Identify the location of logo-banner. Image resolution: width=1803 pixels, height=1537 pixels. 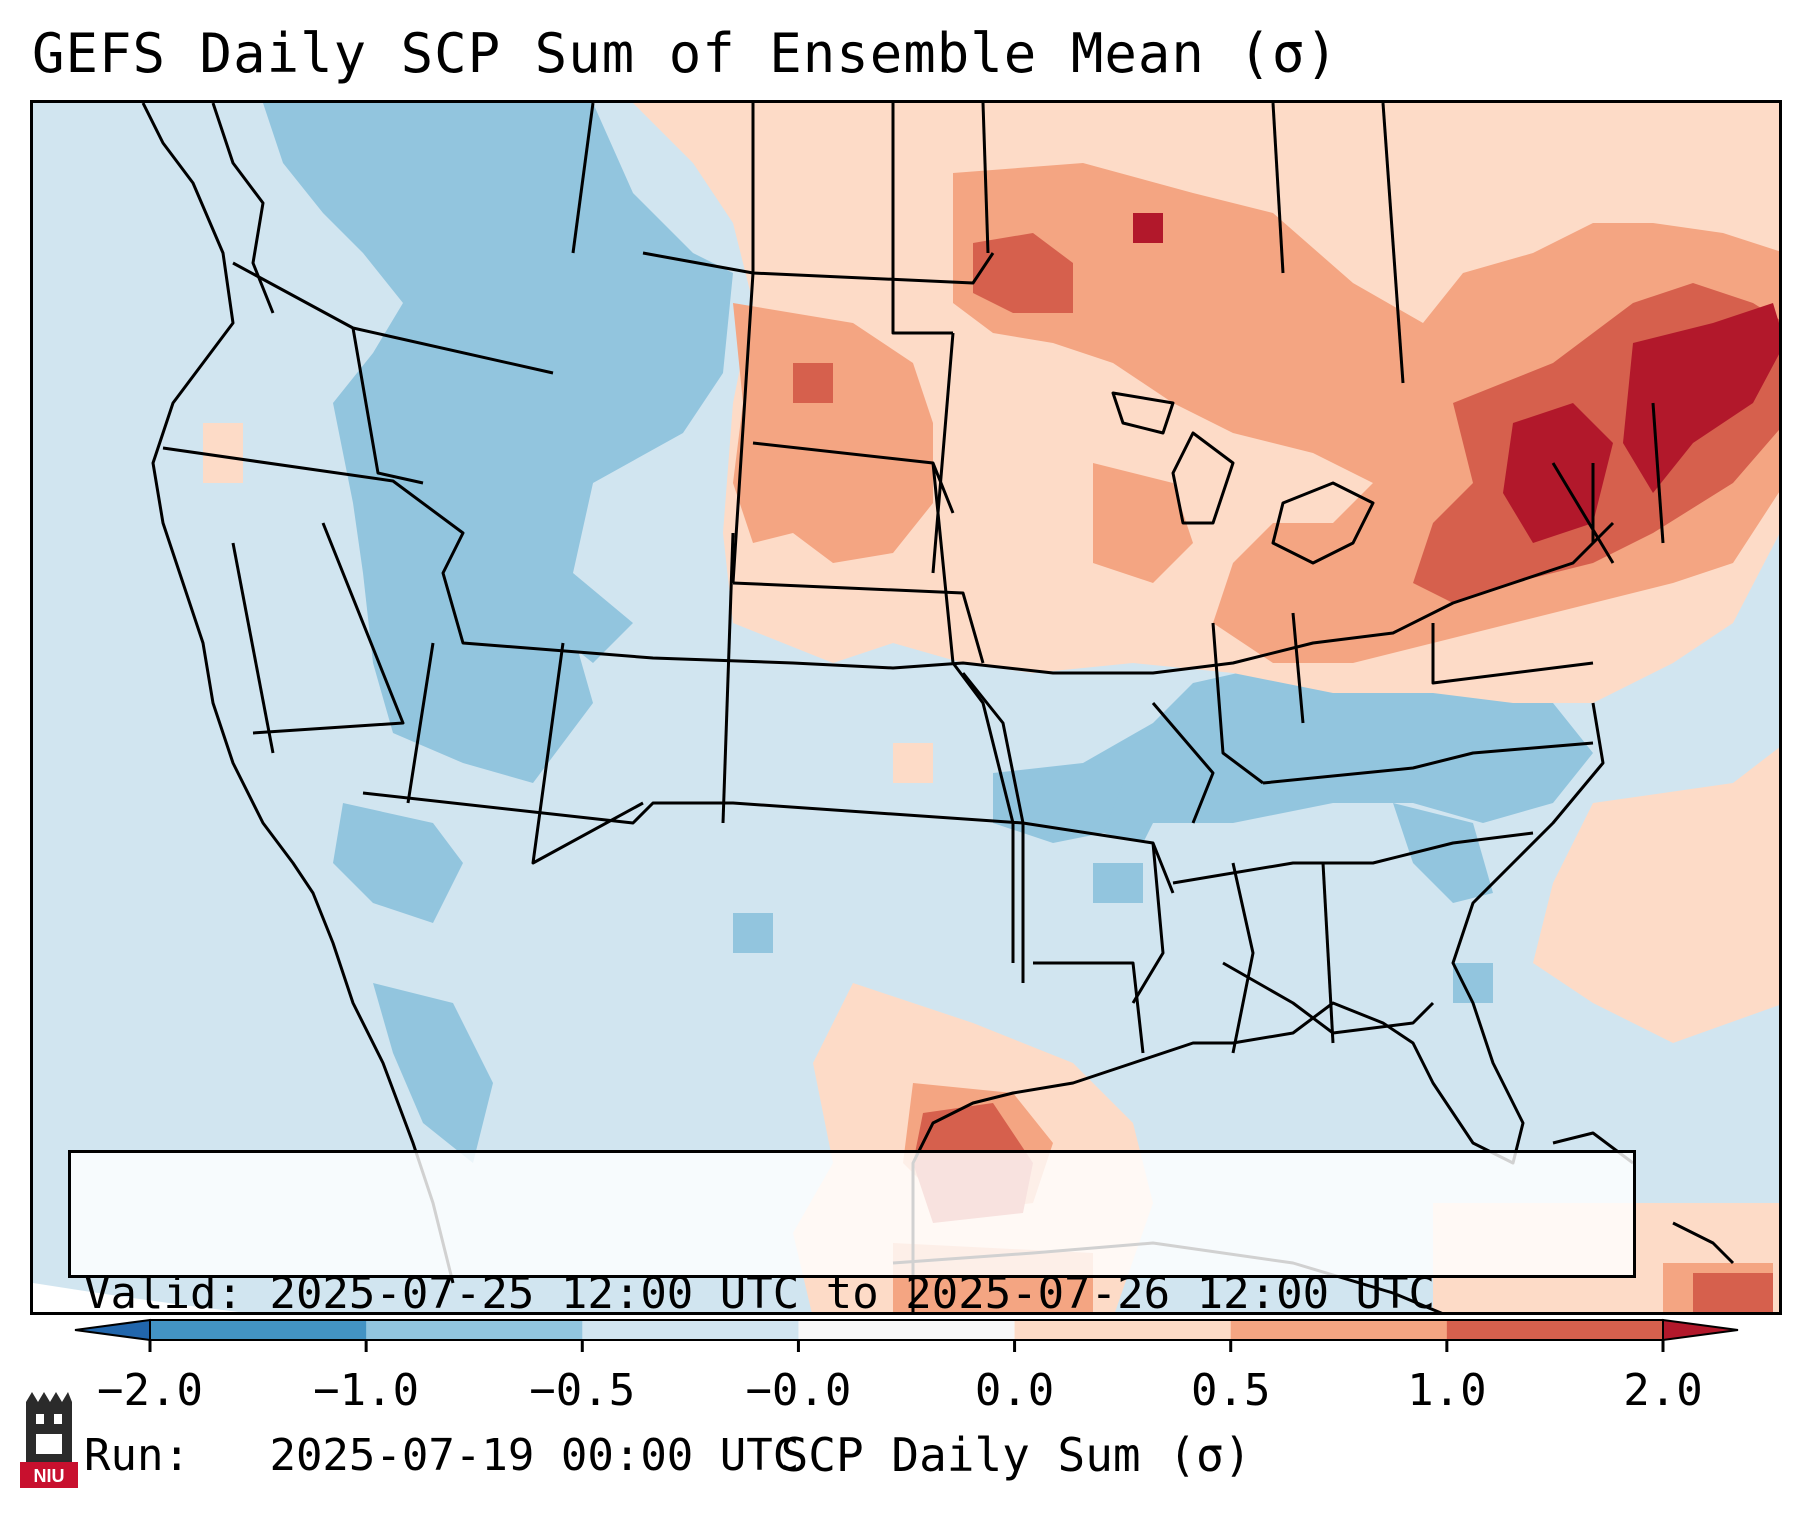
(49, 1475).